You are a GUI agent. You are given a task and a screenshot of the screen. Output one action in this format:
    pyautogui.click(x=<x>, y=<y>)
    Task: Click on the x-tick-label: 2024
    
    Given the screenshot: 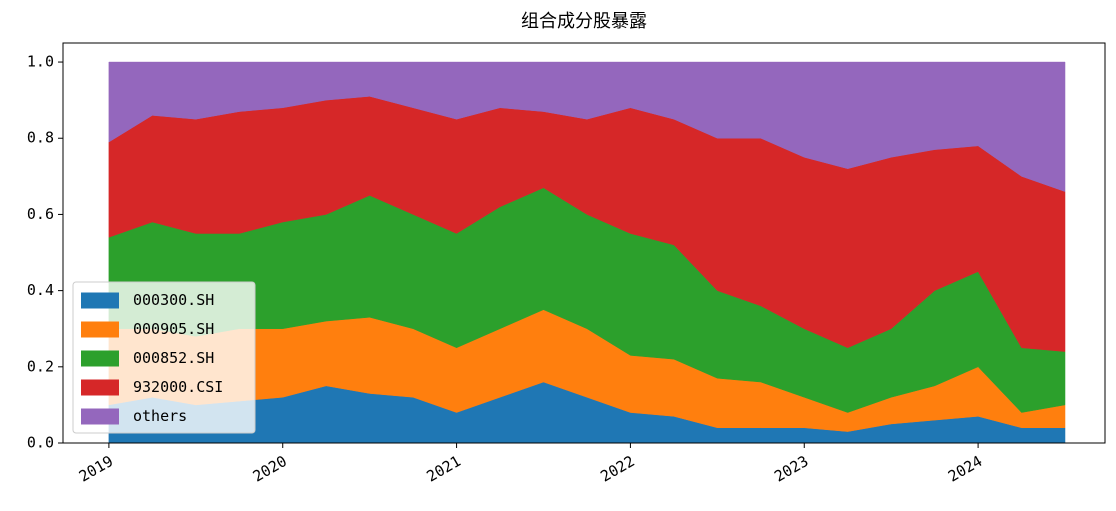 What is the action you would take?
    pyautogui.click(x=965, y=469)
    